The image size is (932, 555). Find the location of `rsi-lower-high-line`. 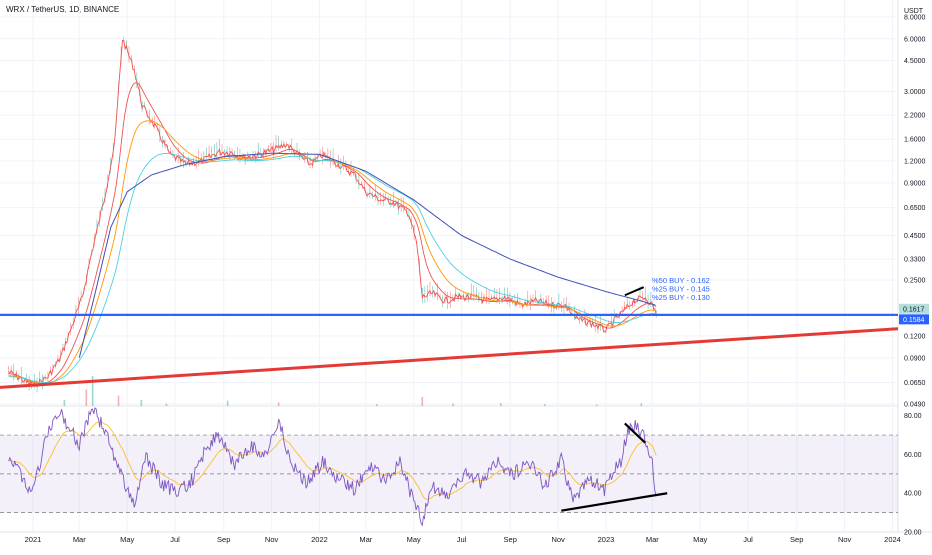

rsi-lower-high-line is located at coordinates (635, 433).